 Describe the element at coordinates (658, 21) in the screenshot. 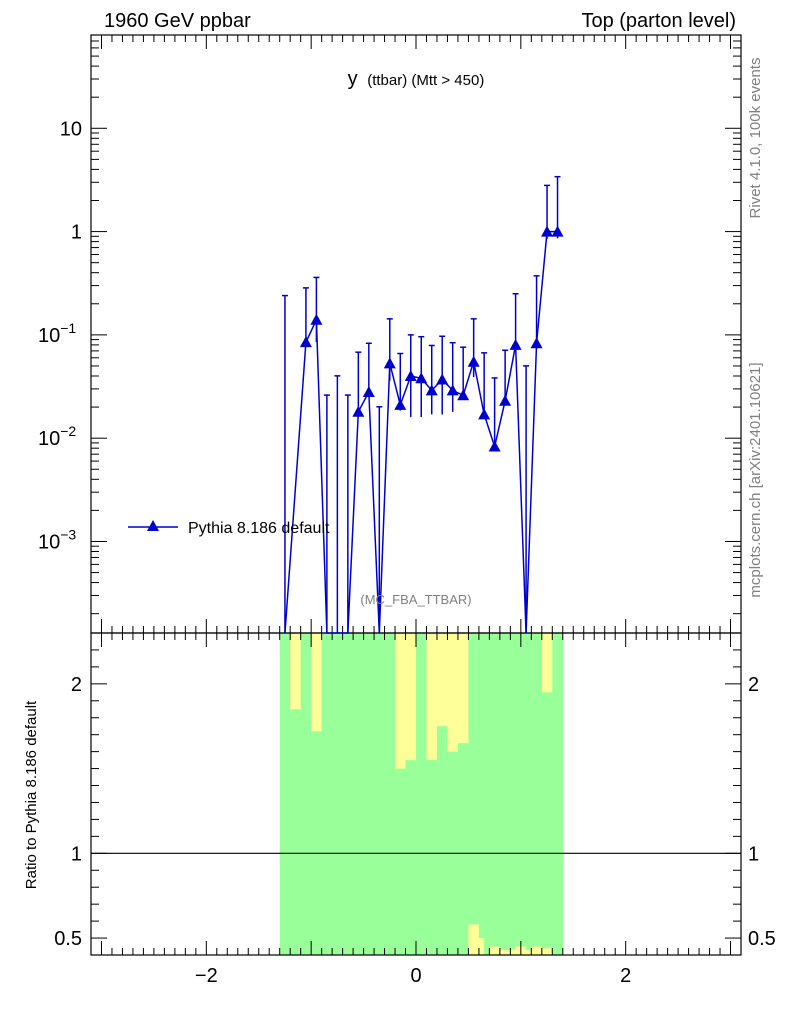

I see `header-right: Top (parton level)` at that location.